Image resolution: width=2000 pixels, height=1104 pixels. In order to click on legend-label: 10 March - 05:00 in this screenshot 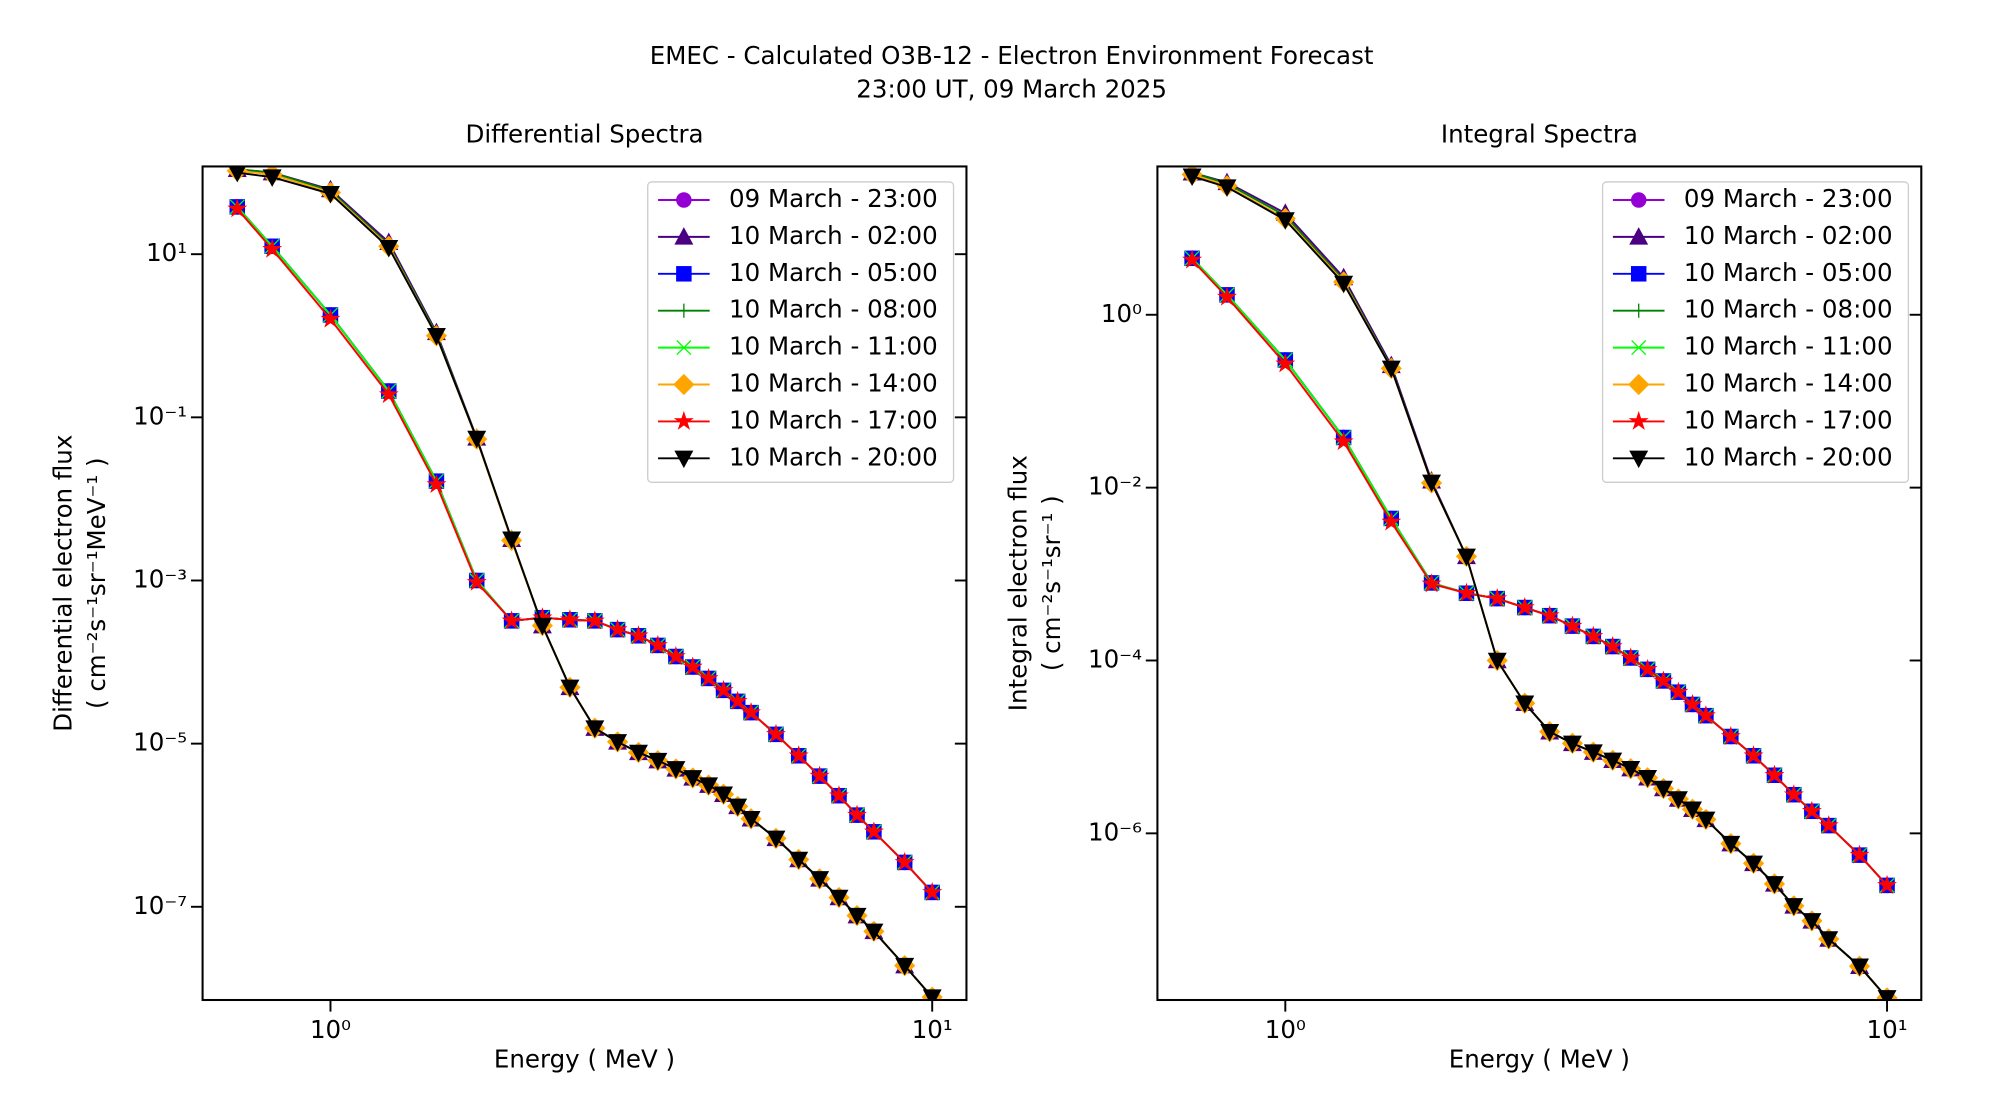, I will do `click(1788, 272)`.